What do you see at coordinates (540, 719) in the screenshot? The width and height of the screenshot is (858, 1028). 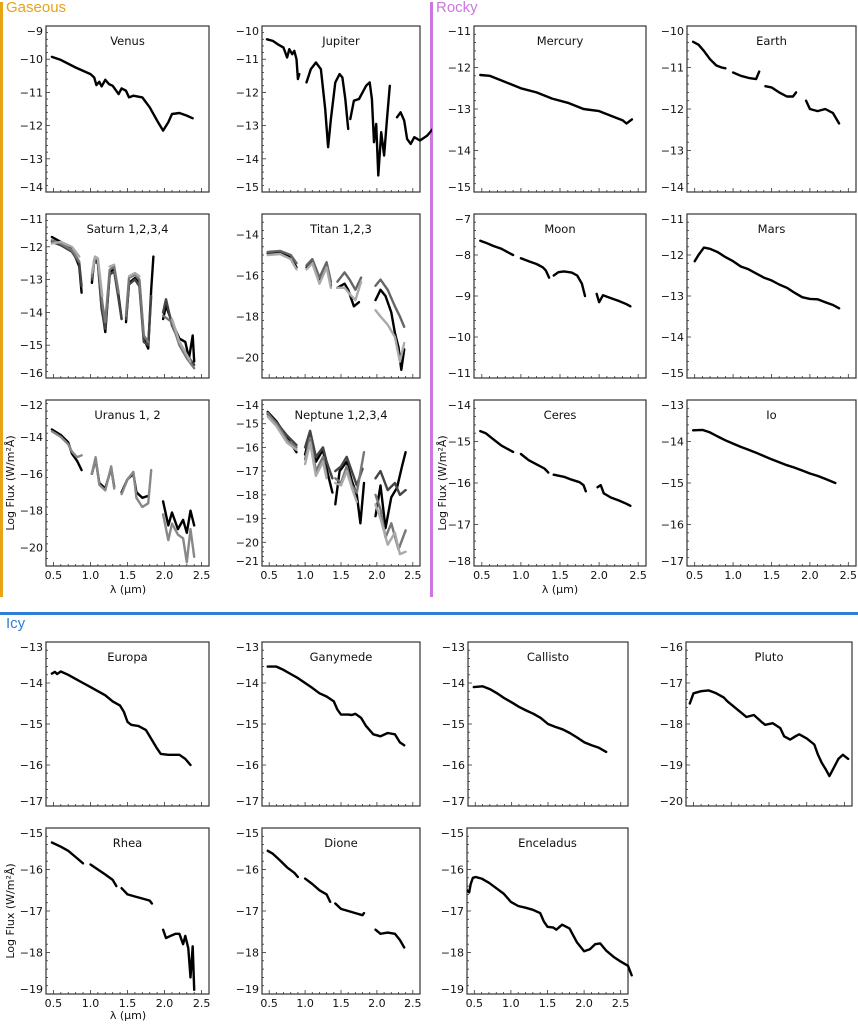 I see `series-line-callisto` at bounding box center [540, 719].